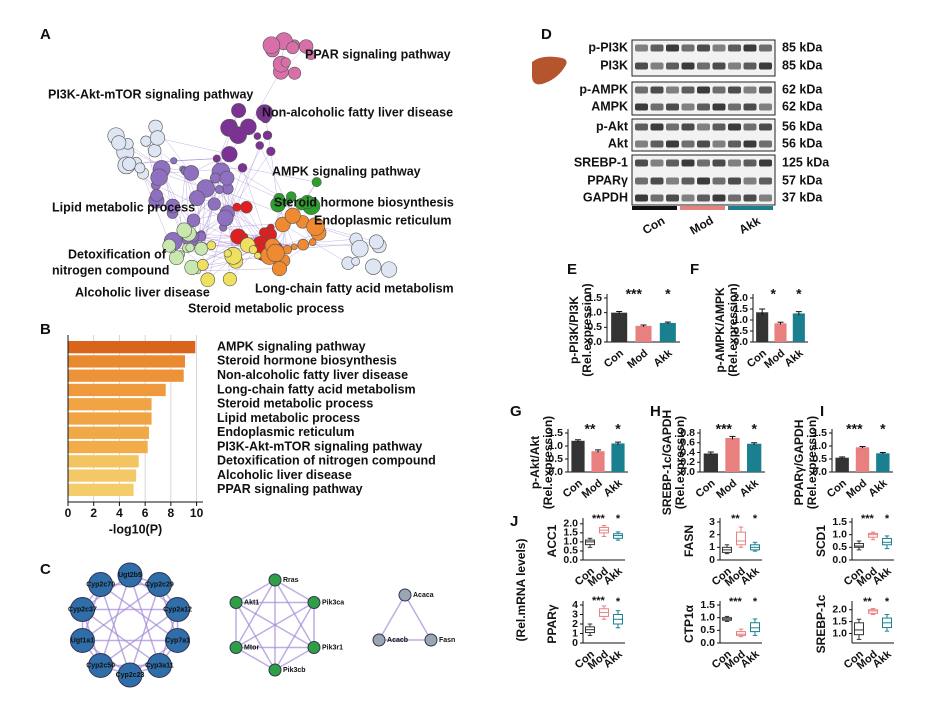 The image size is (940, 710). What do you see at coordinates (839, 610) in the screenshot?
I see `y-tick-label: 2.0` at bounding box center [839, 610].